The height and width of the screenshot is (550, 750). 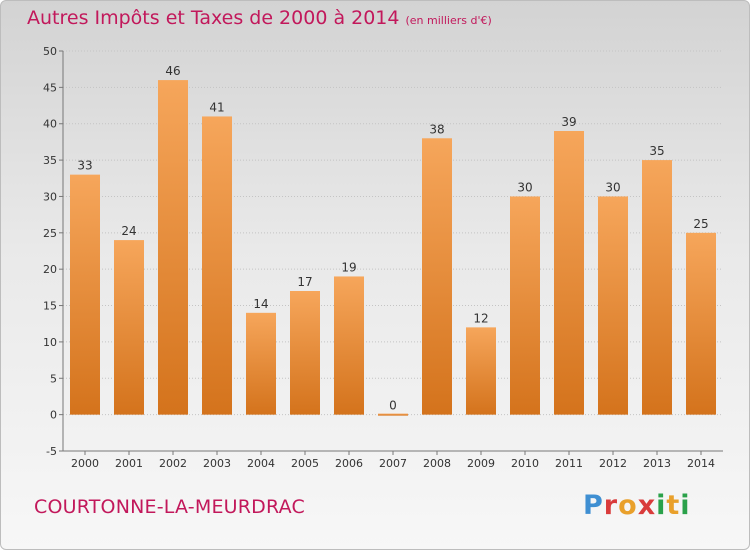 What do you see at coordinates (393, 406) in the screenshot?
I see `data-label-2007: 0` at bounding box center [393, 406].